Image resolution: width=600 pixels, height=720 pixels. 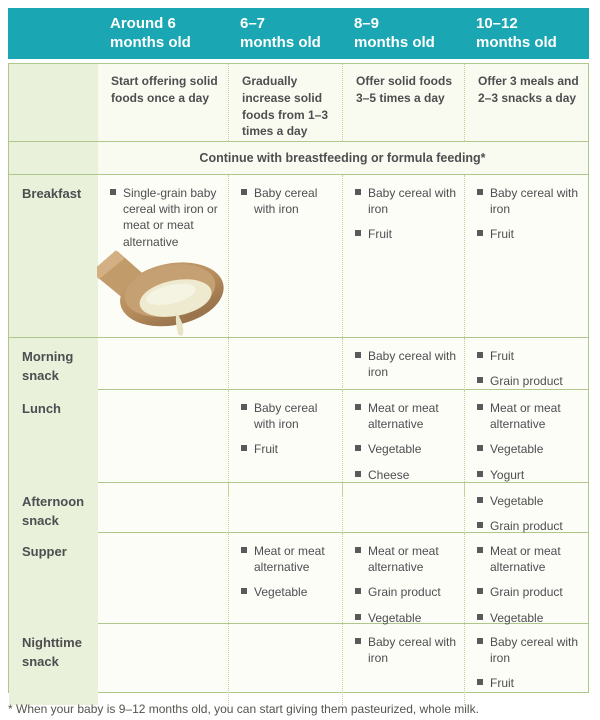 I want to click on header-cell-blank, so click(x=52, y=33).